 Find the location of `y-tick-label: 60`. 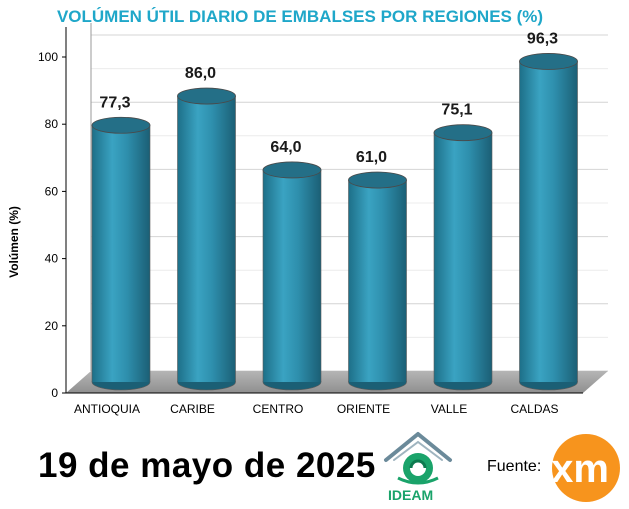

y-tick-label: 60 is located at coordinates (52, 191).